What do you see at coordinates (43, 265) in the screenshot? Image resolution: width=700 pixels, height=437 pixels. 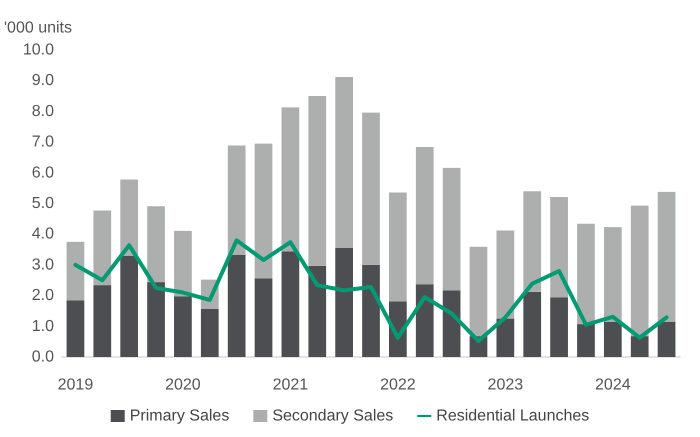 I see `y-tick-label: 3.0` at bounding box center [43, 265].